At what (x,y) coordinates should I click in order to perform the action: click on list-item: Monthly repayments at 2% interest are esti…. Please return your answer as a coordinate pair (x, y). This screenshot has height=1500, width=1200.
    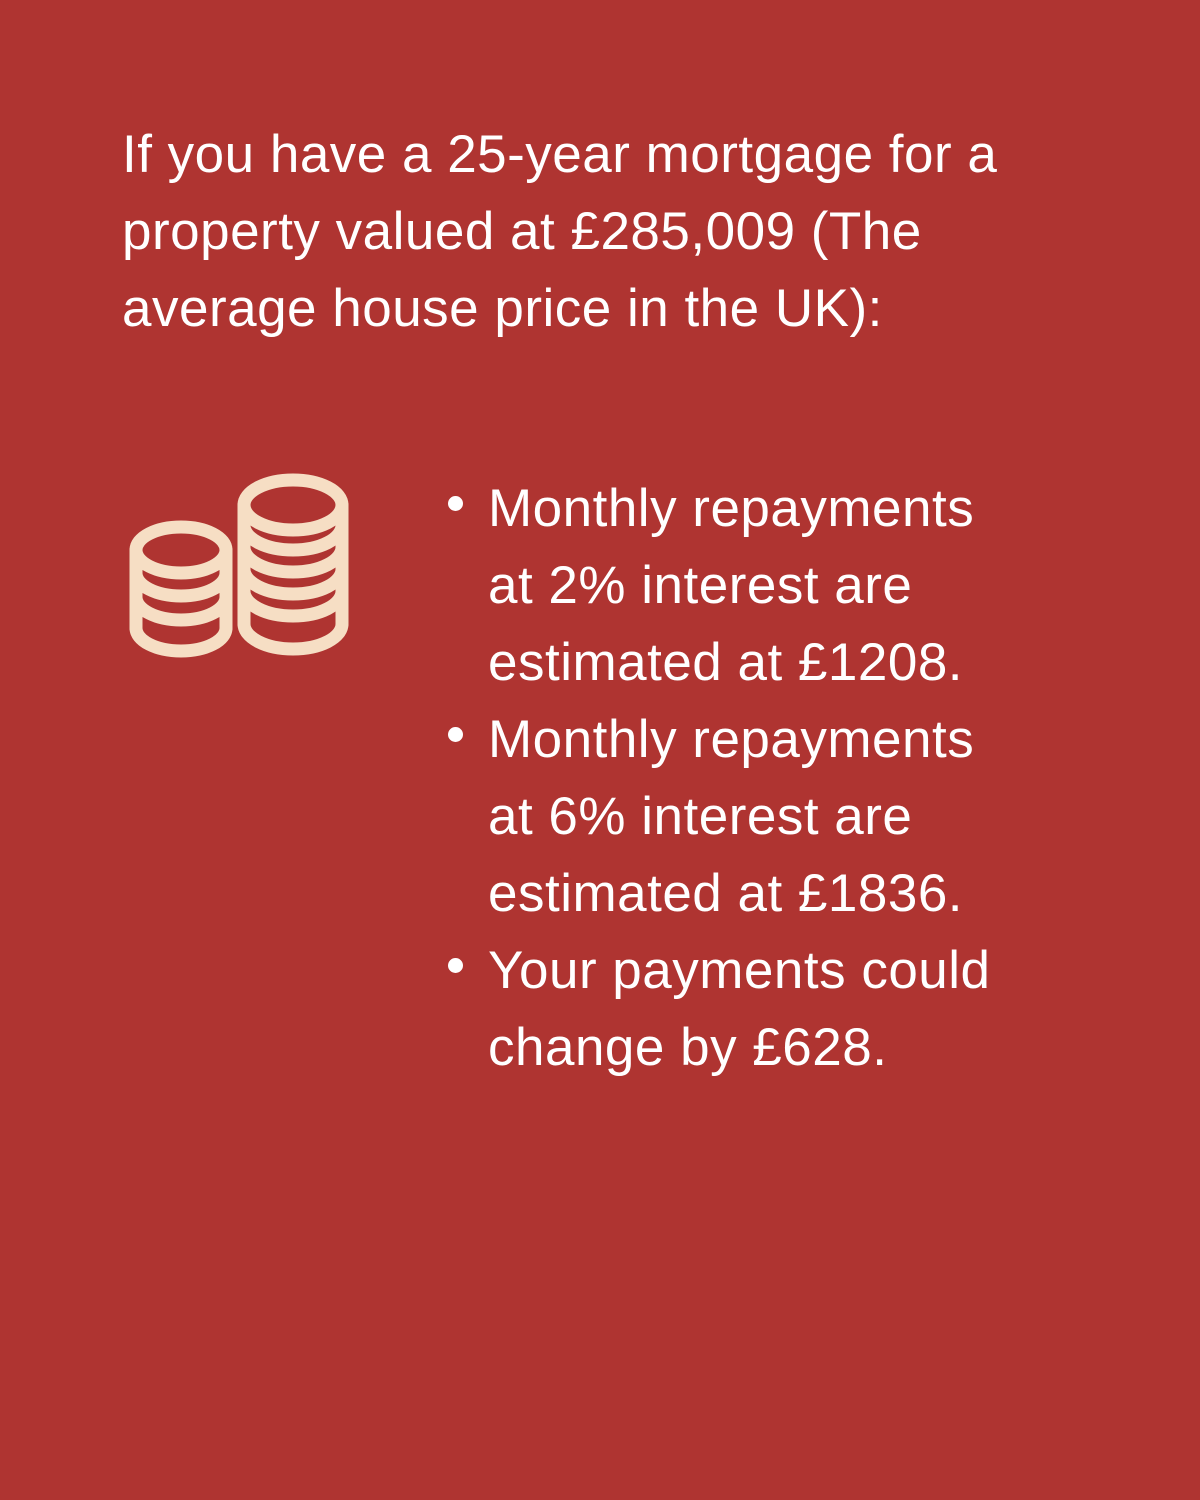
    Looking at the image, I should click on (768, 585).